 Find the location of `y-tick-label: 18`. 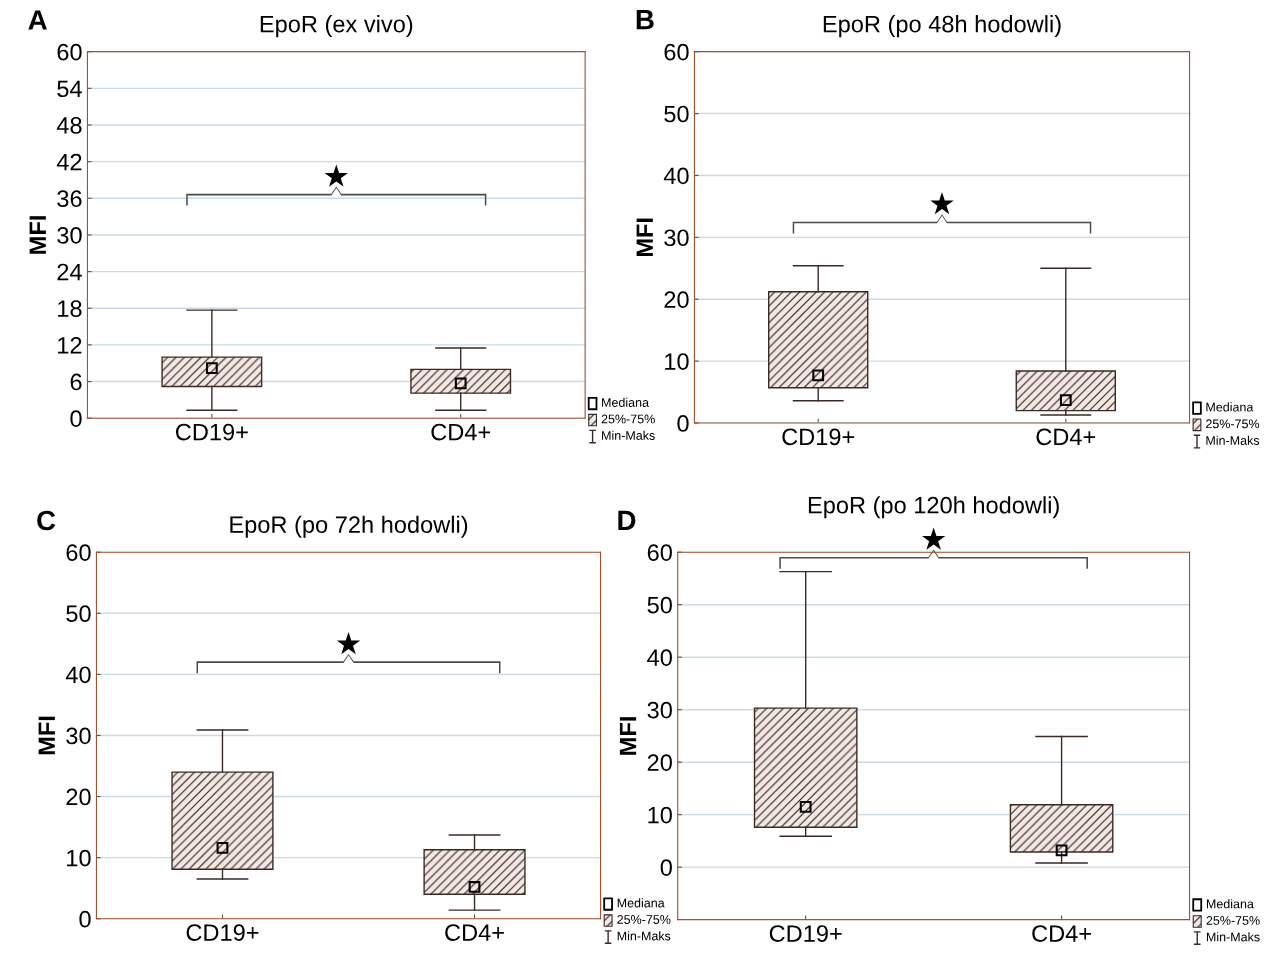

y-tick-label: 18 is located at coordinates (70, 309).